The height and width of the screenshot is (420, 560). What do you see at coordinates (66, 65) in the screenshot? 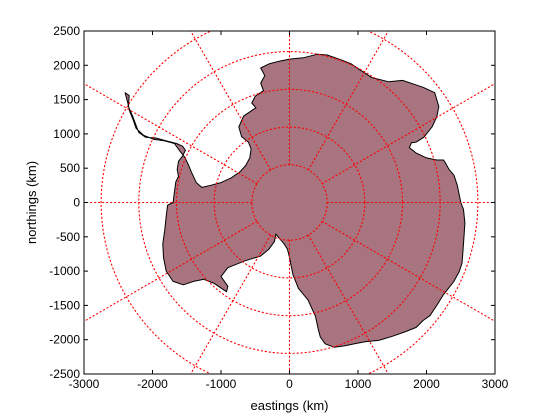
I see `y-tick-label: 2000` at bounding box center [66, 65].